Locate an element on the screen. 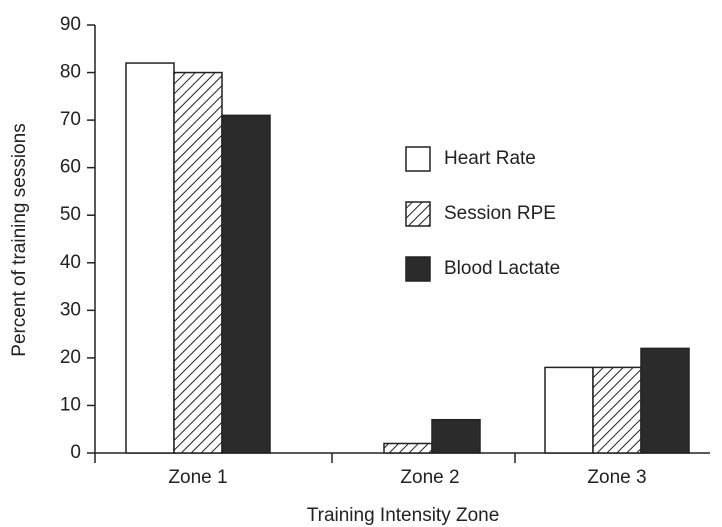 Image resolution: width=722 pixels, height=527 pixels. y-tick-label: 0 is located at coordinates (75, 452).